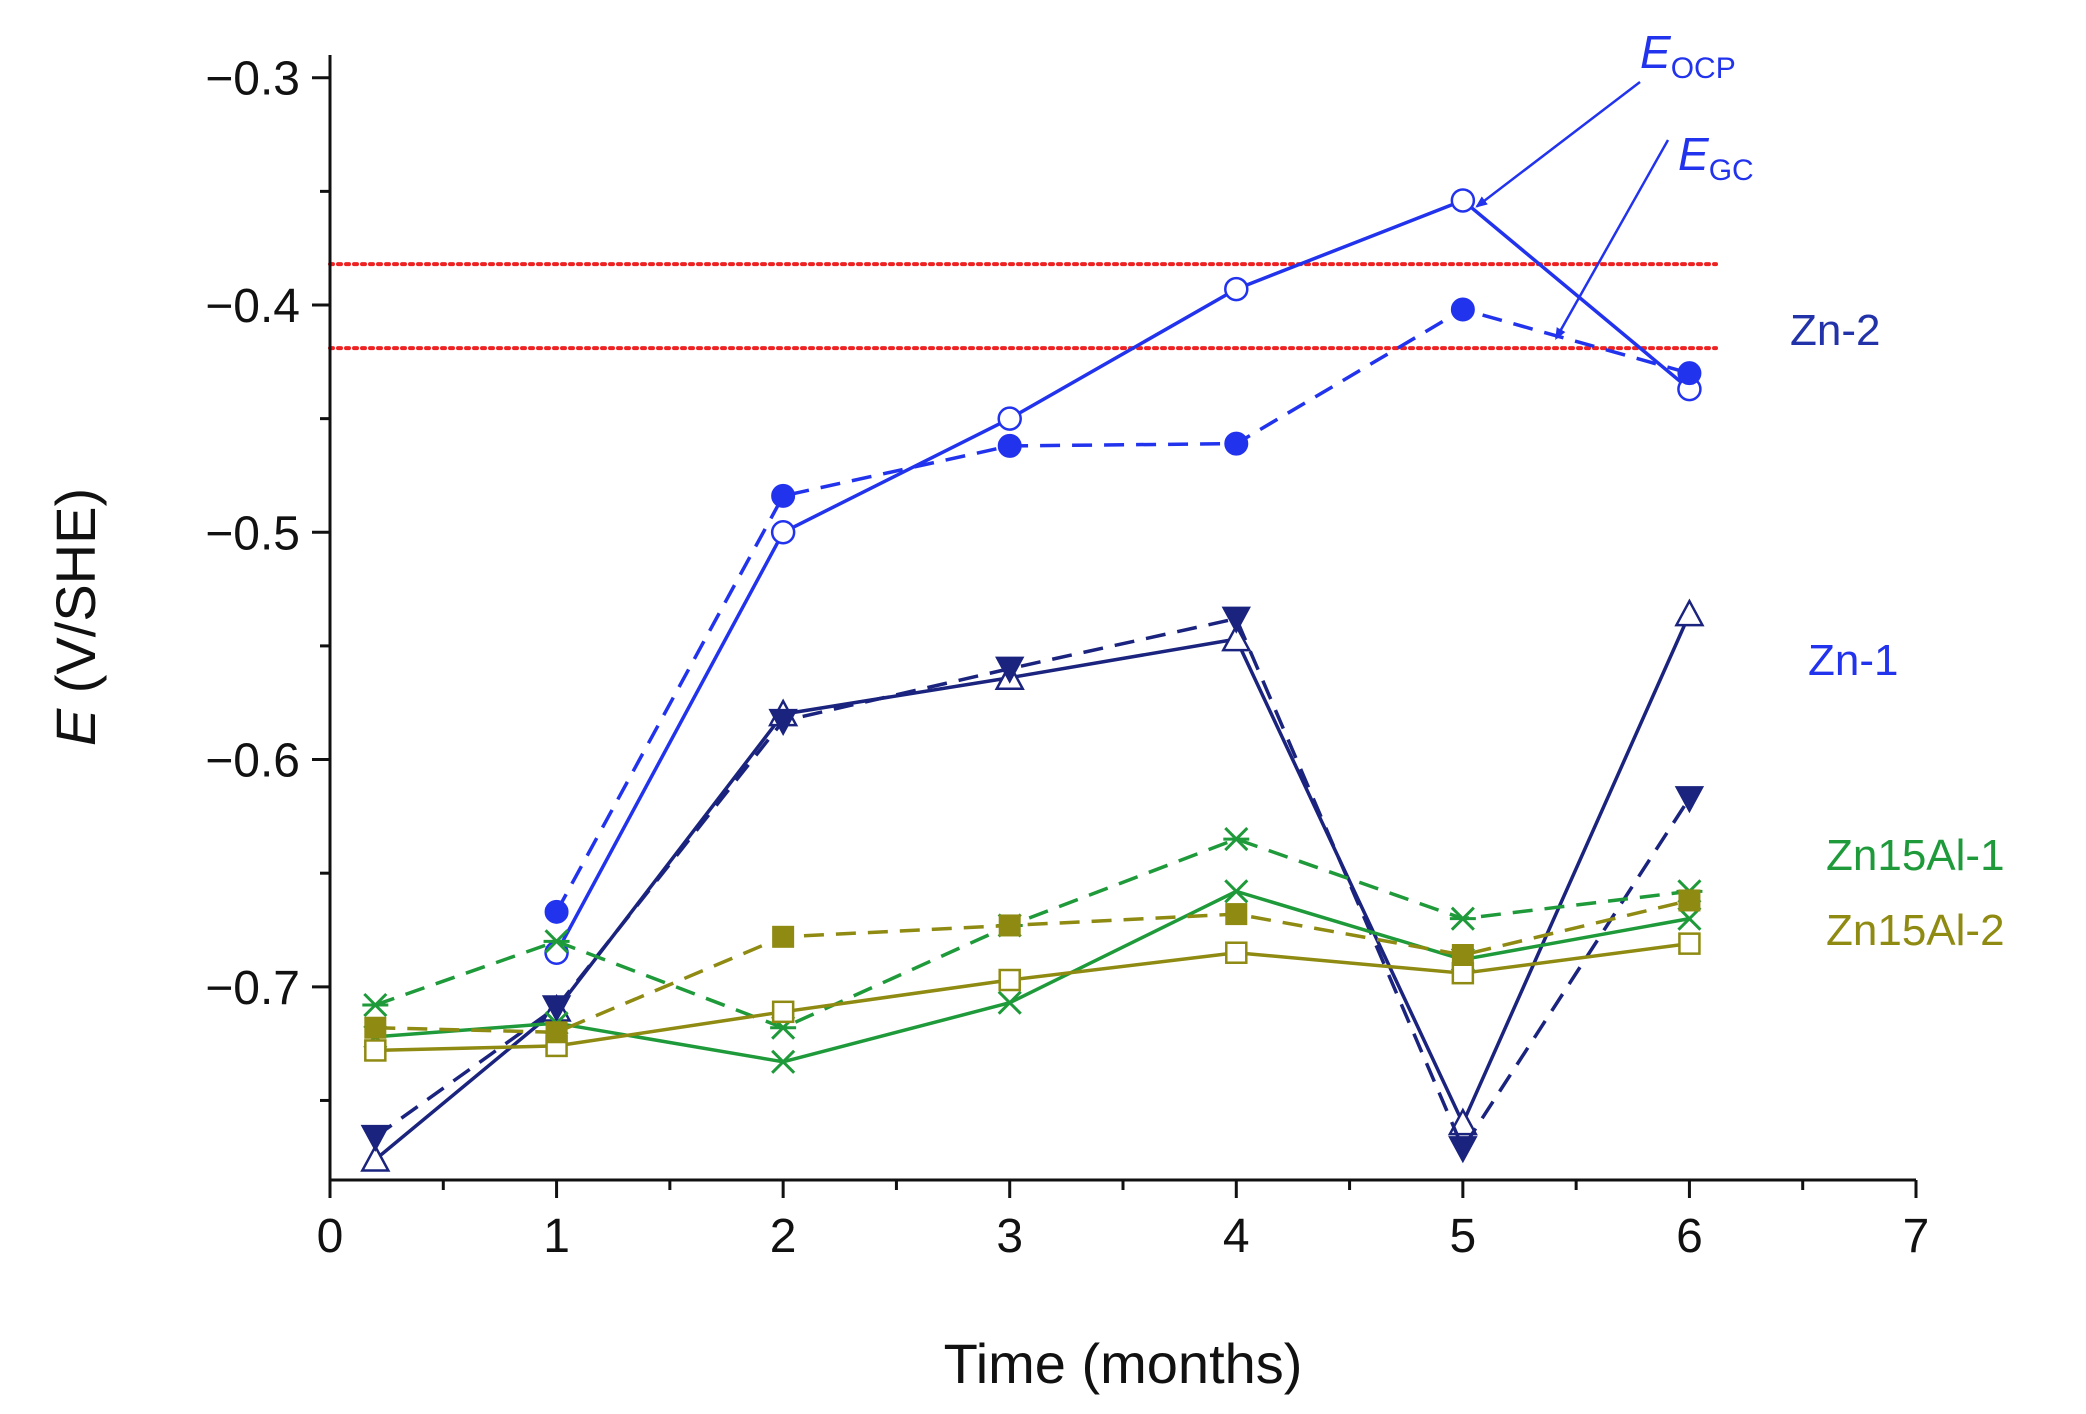 The height and width of the screenshot is (1414, 2086). What do you see at coordinates (1236, 1236) in the screenshot?
I see `x-tick-label: 4` at bounding box center [1236, 1236].